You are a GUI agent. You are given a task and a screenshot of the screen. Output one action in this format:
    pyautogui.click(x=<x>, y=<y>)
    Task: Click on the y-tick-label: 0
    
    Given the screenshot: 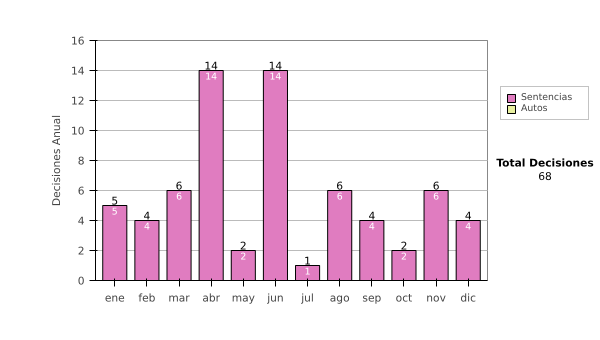 What is the action you would take?
    pyautogui.click(x=81, y=281)
    